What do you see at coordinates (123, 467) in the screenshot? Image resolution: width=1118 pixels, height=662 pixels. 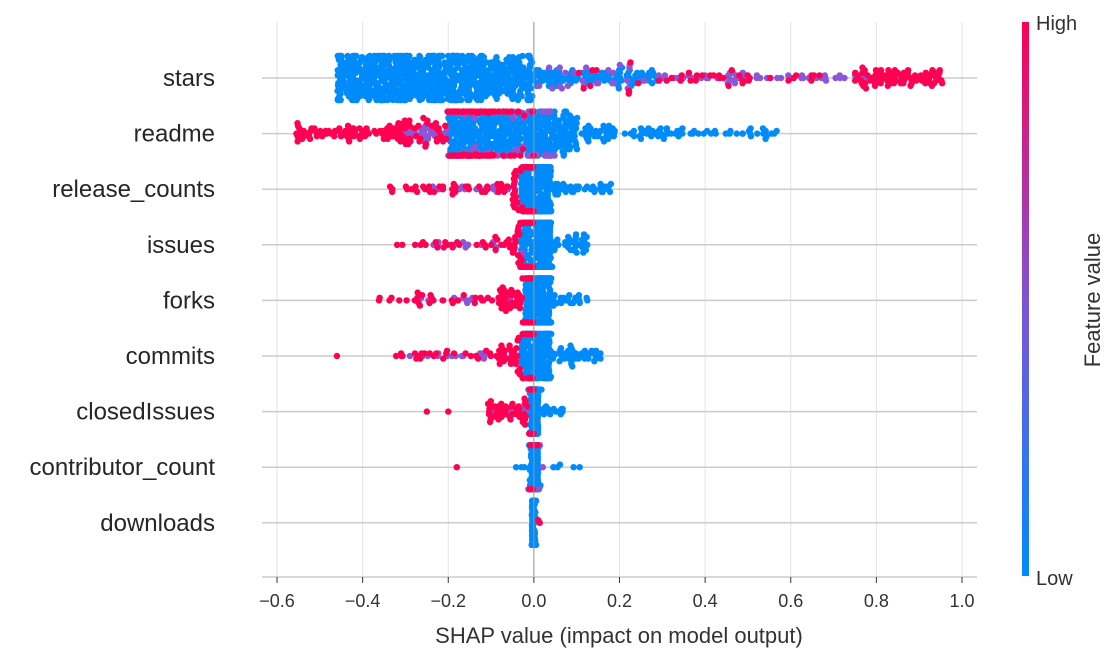 I see `feature-label: contributor_count` at bounding box center [123, 467].